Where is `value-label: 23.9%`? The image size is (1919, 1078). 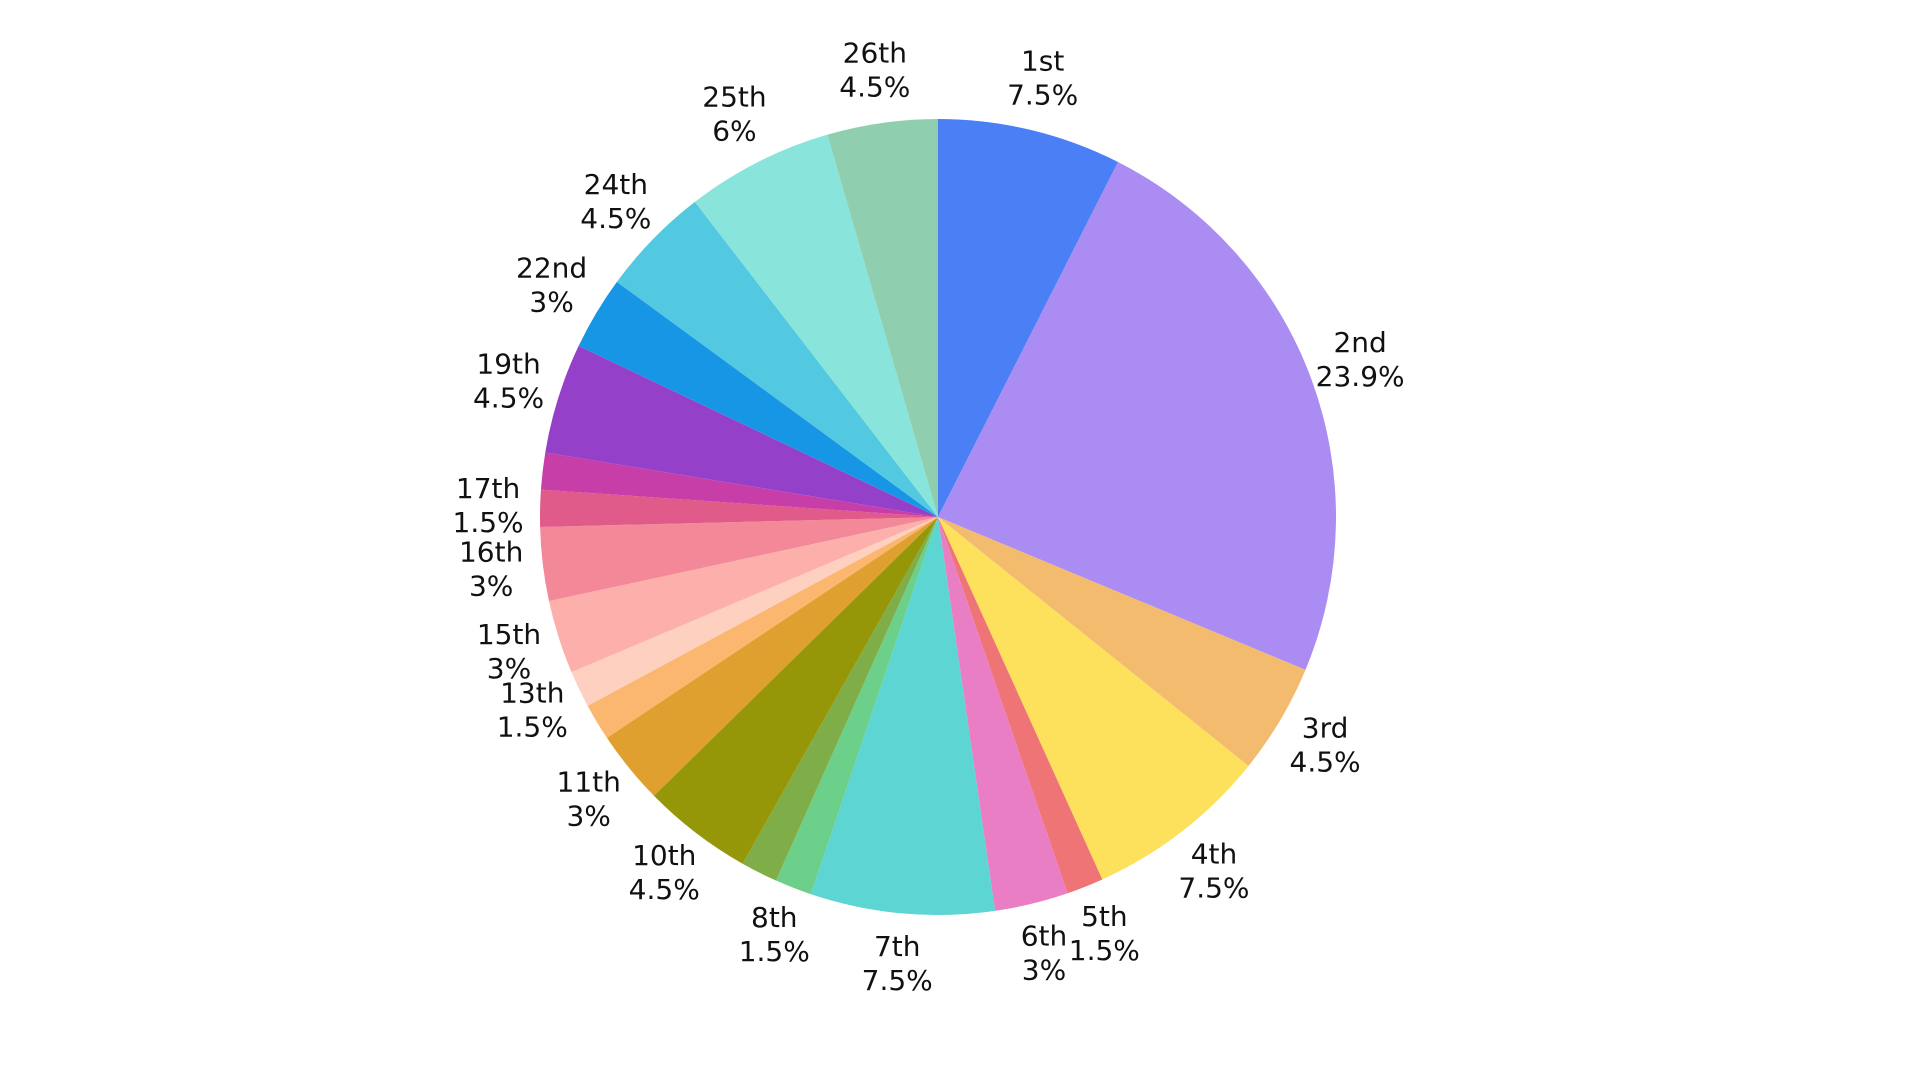
value-label: 23.9% is located at coordinates (1360, 376).